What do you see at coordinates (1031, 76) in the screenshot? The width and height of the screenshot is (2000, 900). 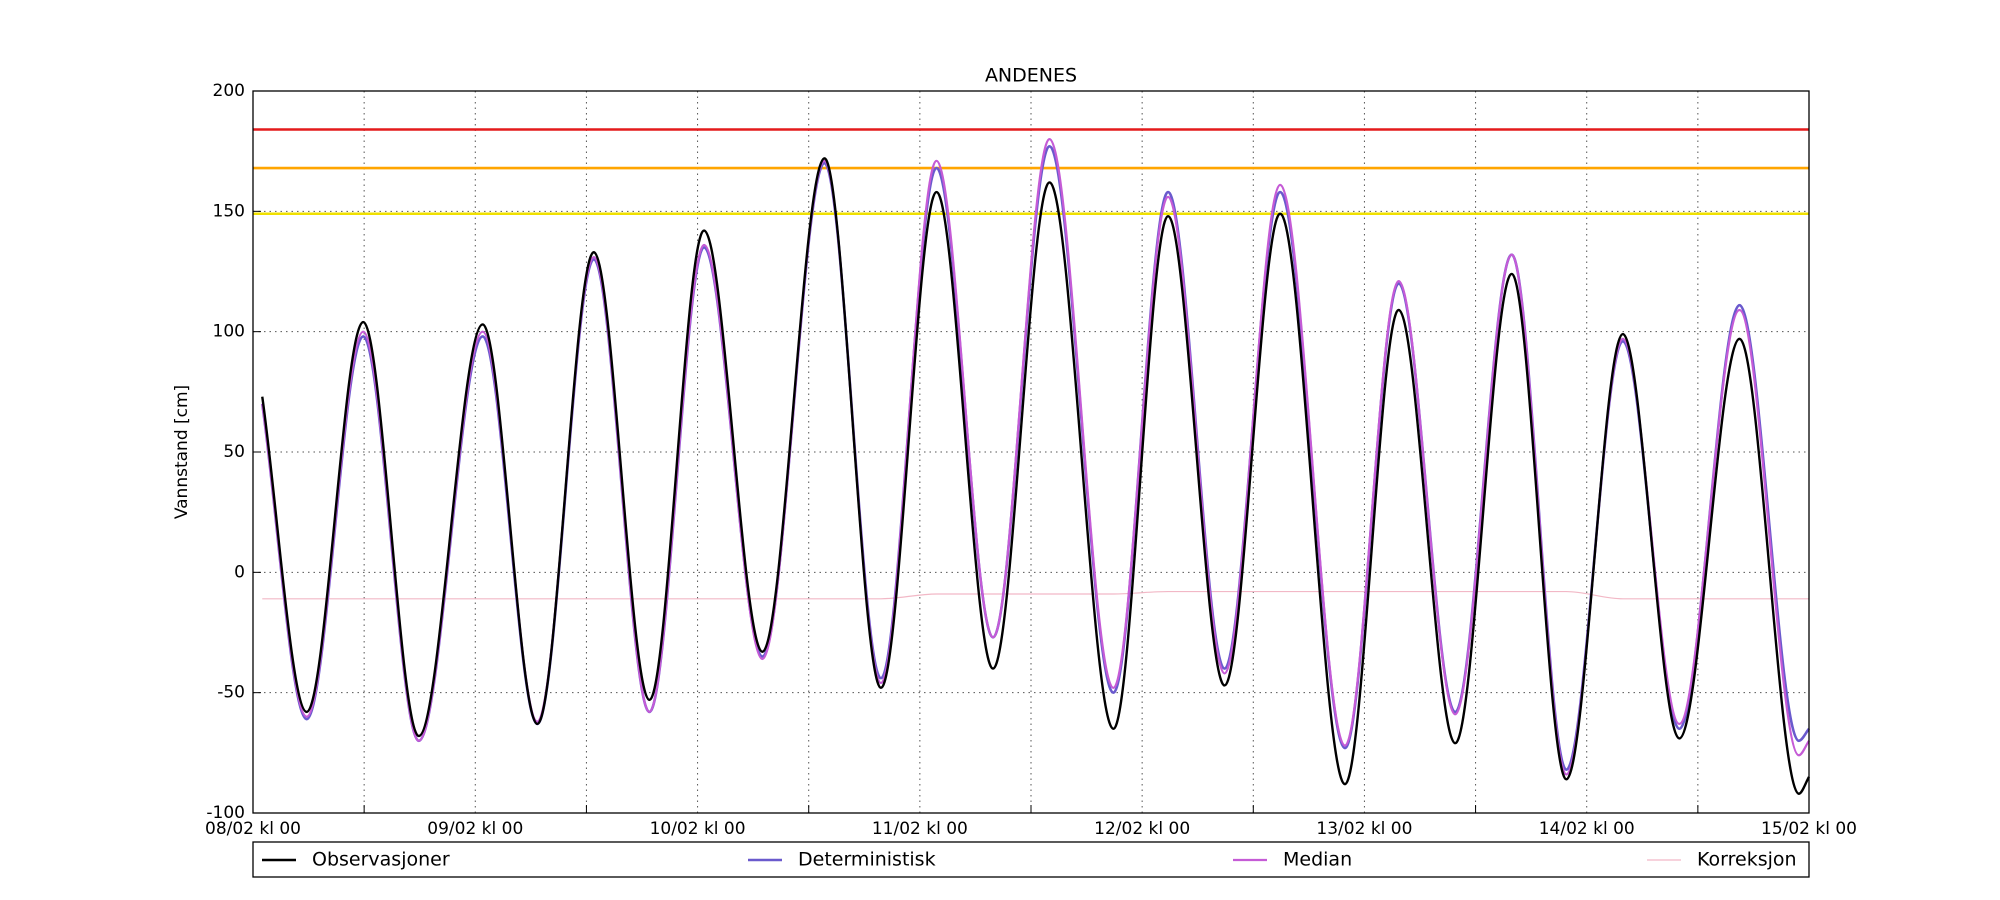 I see `chart-title: ANDENES` at bounding box center [1031, 76].